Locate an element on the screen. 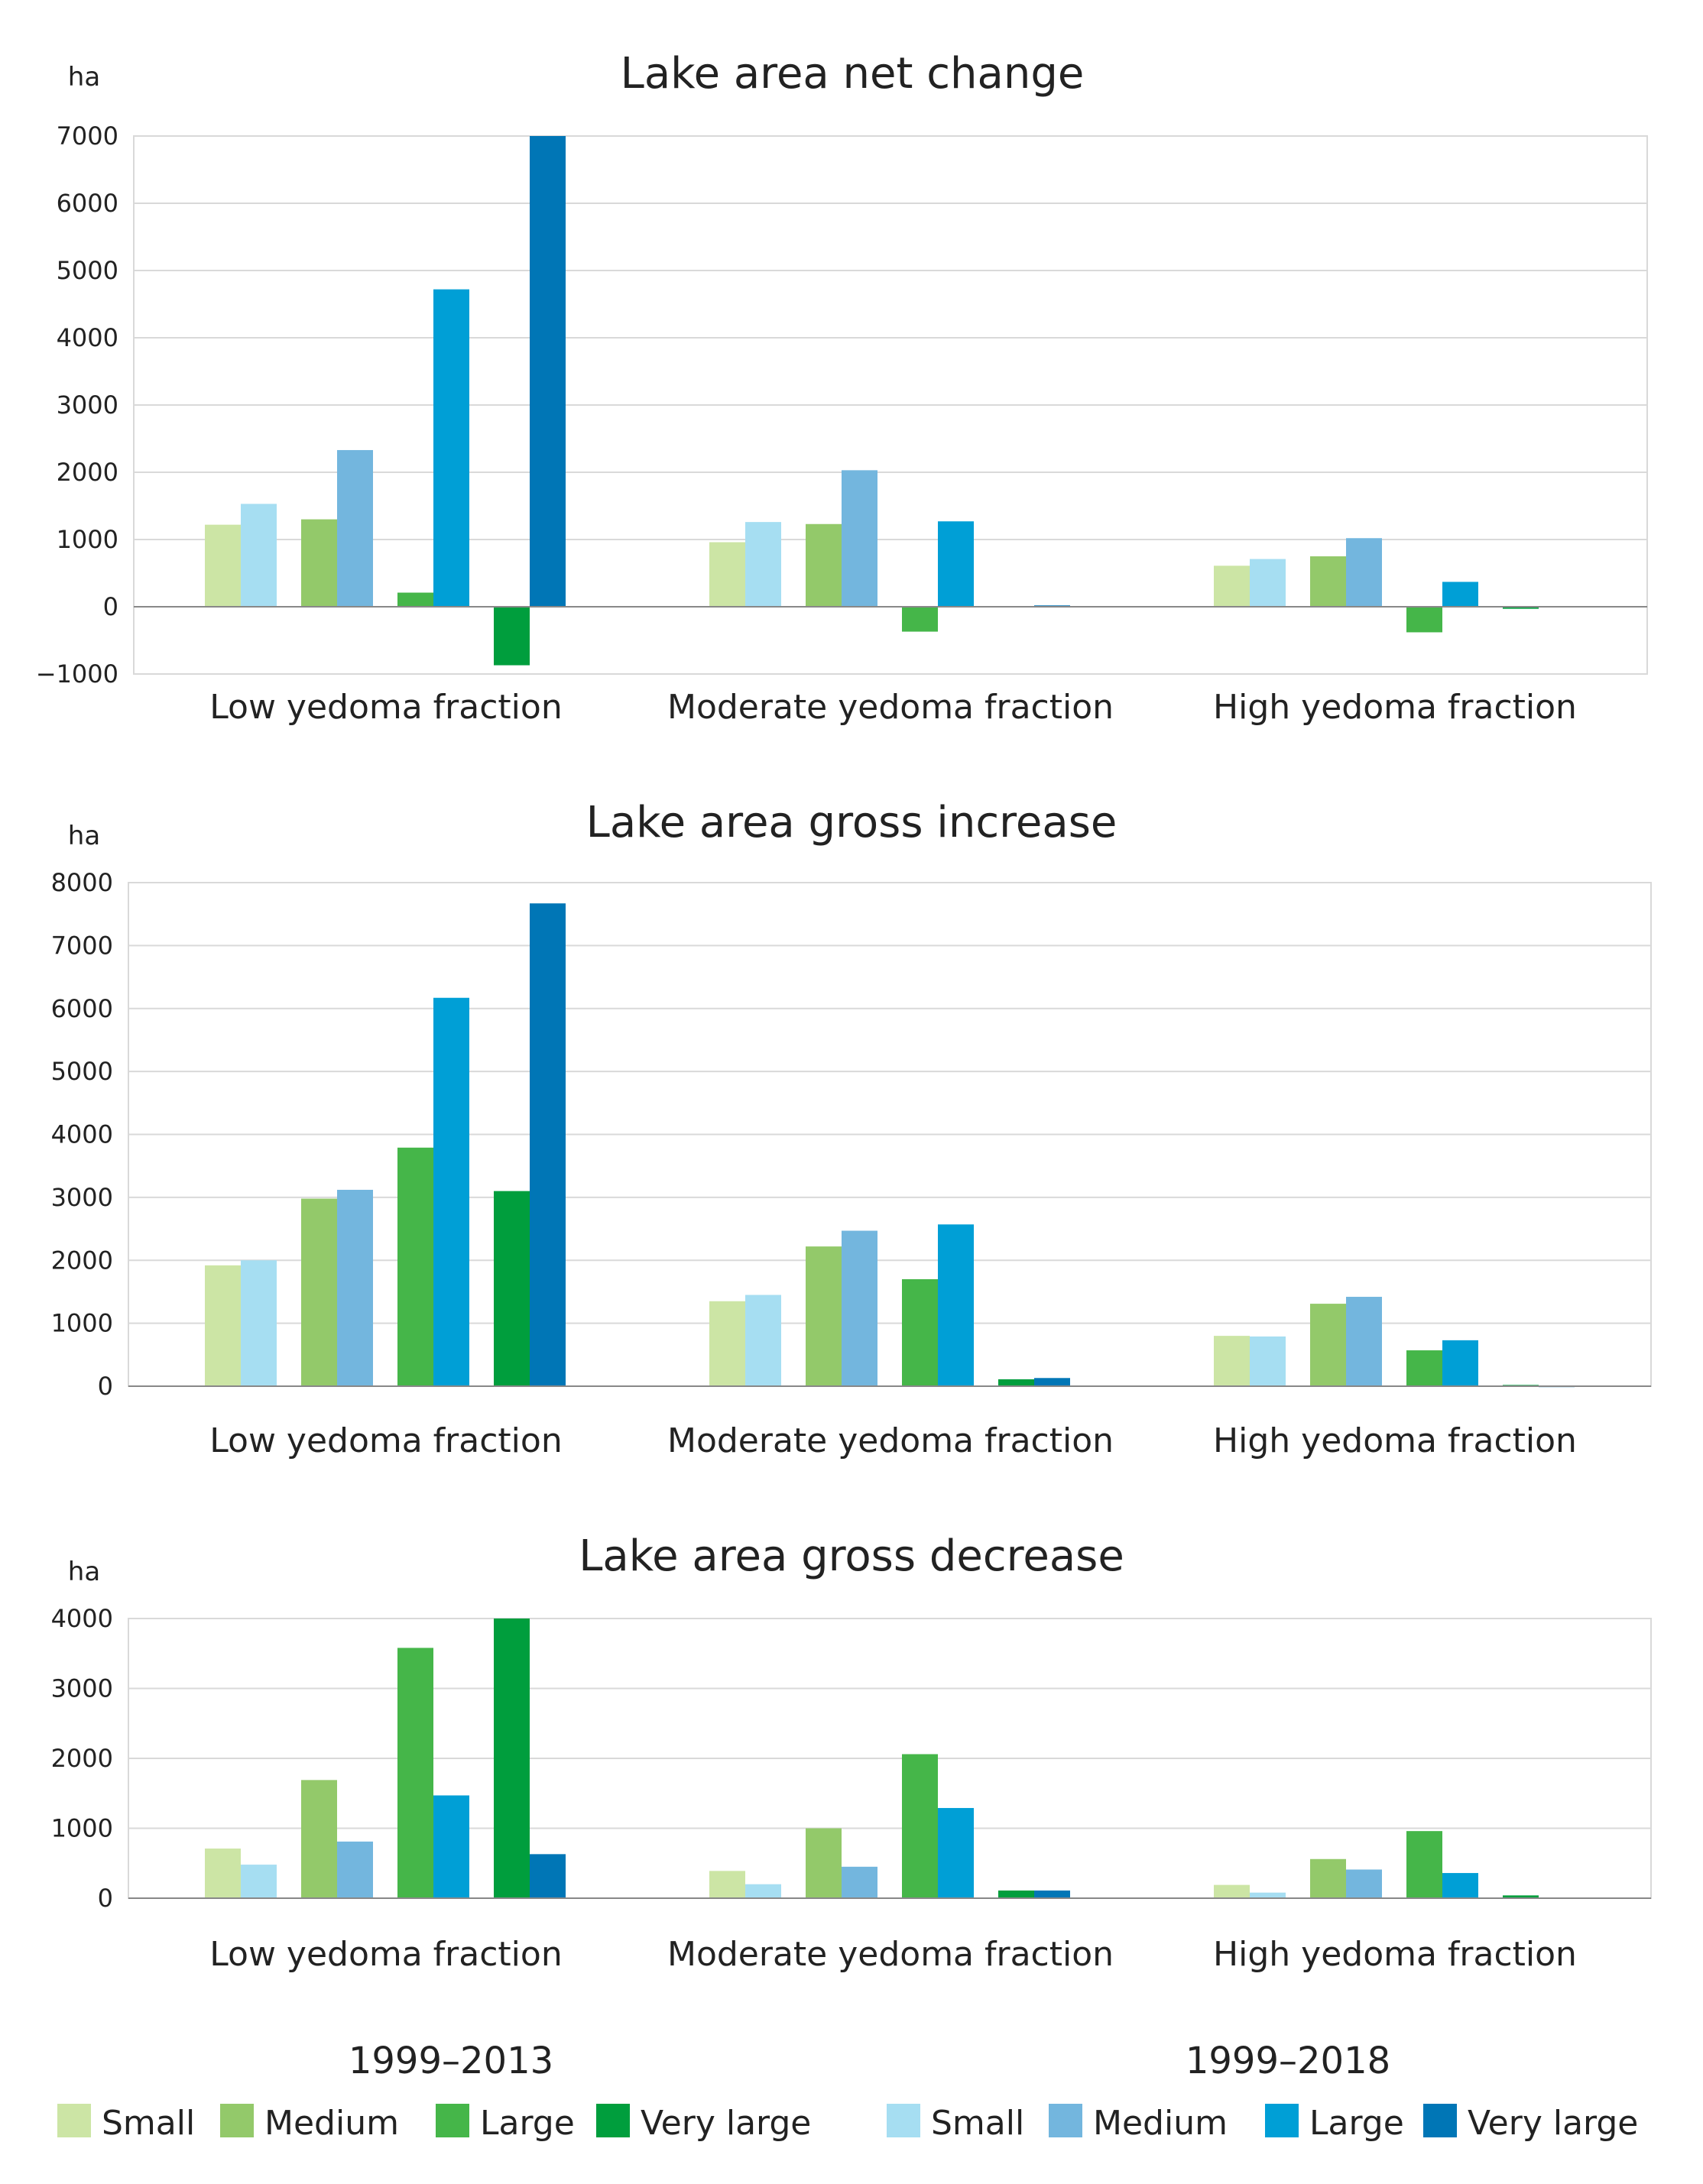 The width and height of the screenshot is (1703, 2184). y-tick-label: 8000 is located at coordinates (82, 882).